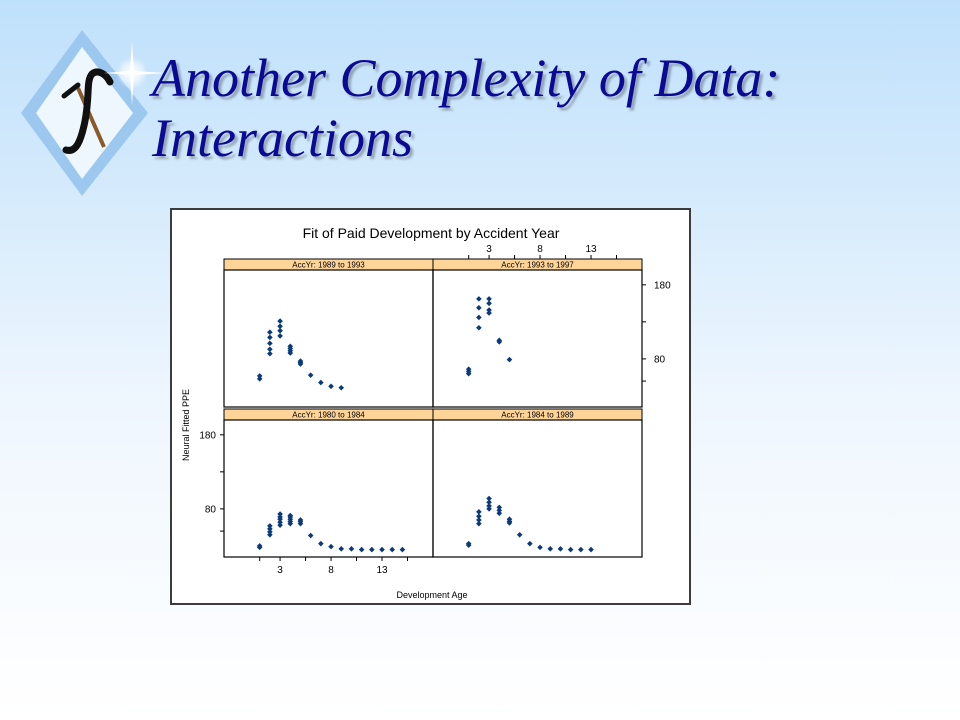  What do you see at coordinates (71, 90) in the screenshot?
I see `logo-pick-tip` at bounding box center [71, 90].